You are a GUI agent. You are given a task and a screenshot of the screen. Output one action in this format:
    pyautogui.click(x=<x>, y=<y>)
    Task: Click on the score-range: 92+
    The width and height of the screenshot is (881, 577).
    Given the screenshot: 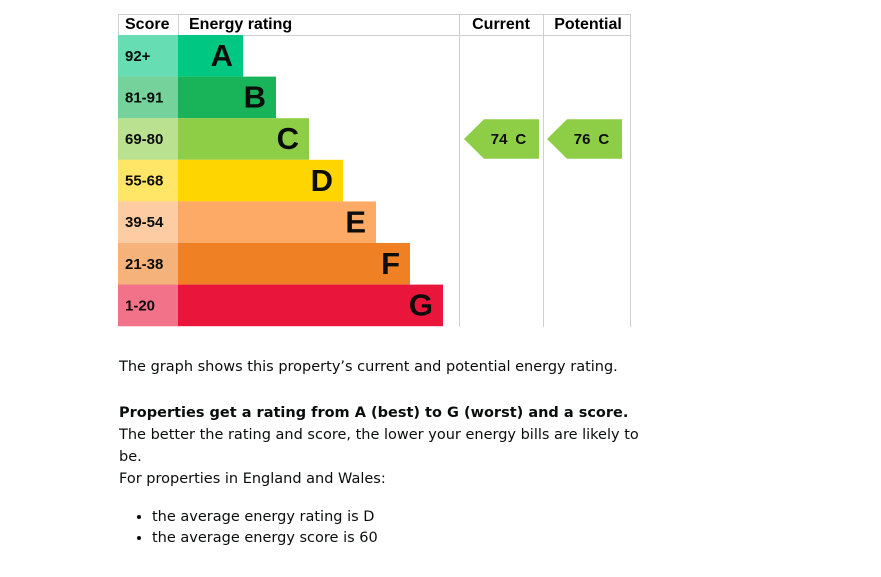 What is the action you would take?
    pyautogui.click(x=138, y=56)
    